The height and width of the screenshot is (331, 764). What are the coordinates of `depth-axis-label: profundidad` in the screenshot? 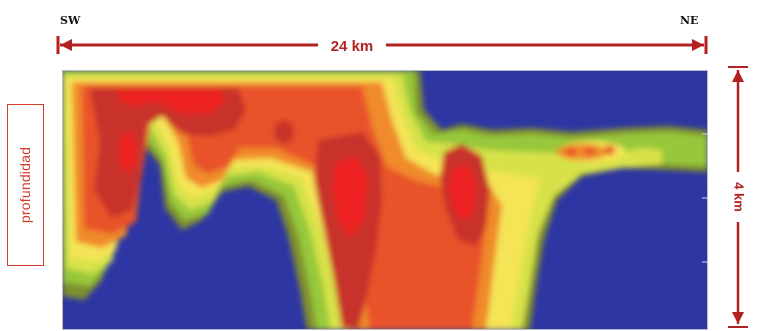 It's located at (25, 185).